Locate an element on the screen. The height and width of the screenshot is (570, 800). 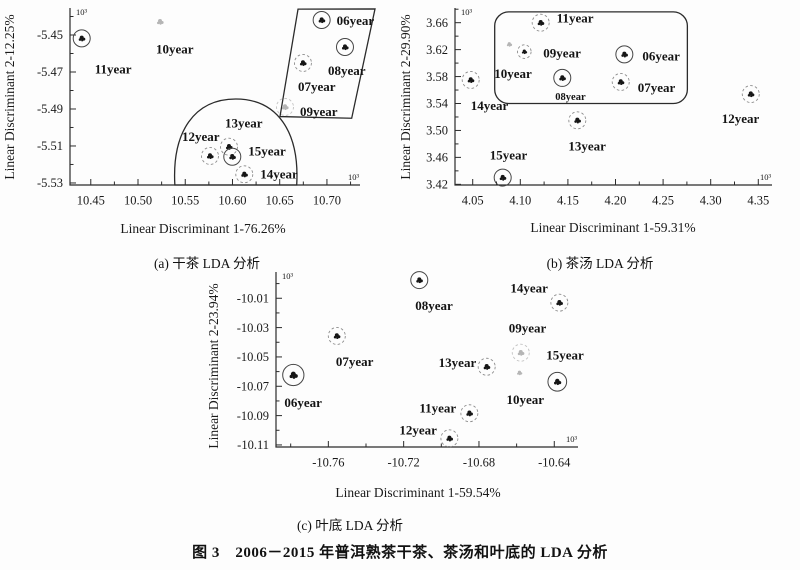
svg-text: 4.35 is located at coordinates (758, 201).